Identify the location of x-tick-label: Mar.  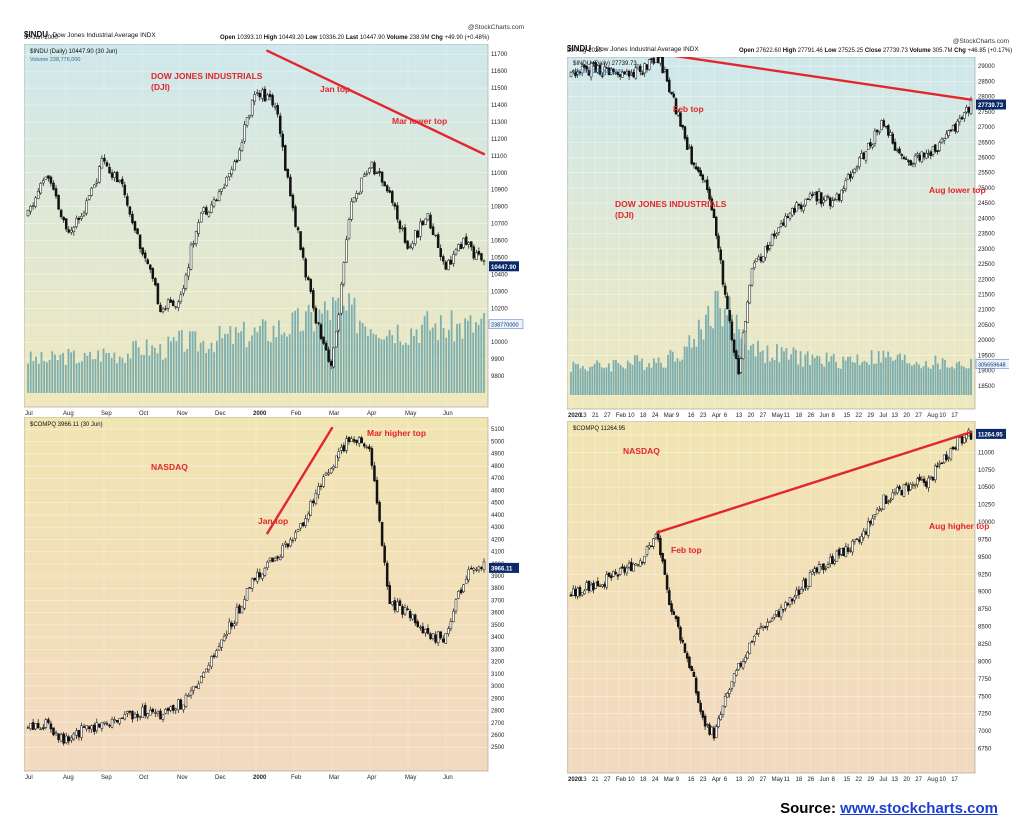
(334, 414).